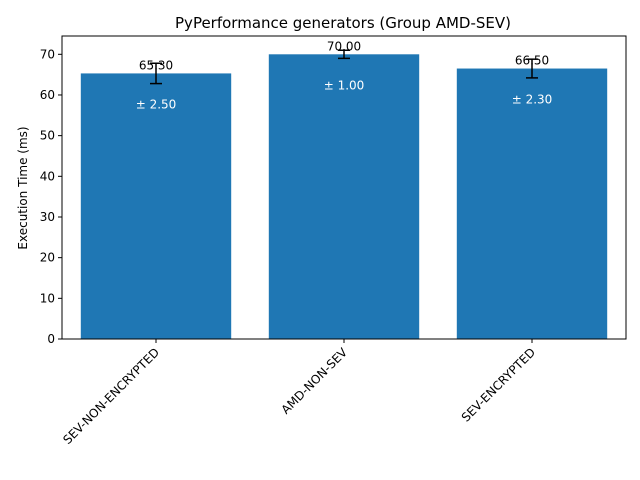 Image resolution: width=640 pixels, height=480 pixels. What do you see at coordinates (47, 298) in the screenshot?
I see `y-tick-label-1: 10` at bounding box center [47, 298].